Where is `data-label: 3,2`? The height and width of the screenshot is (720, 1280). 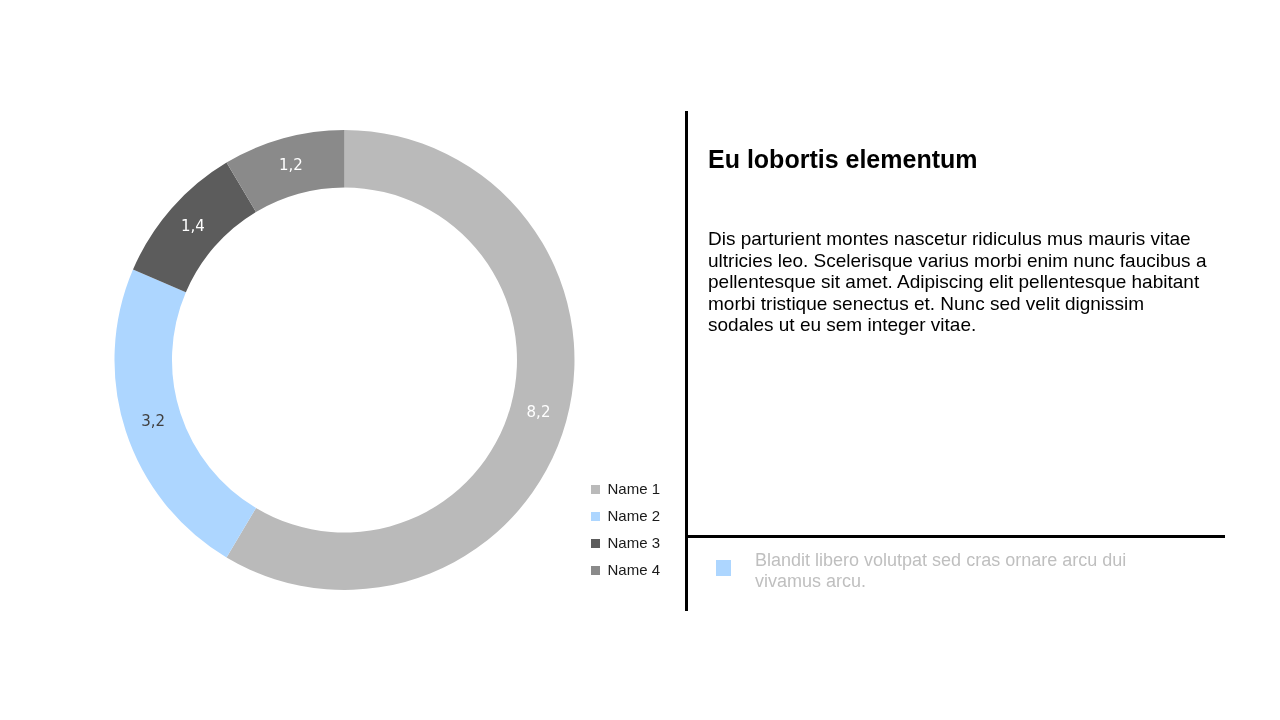 data-label: 3,2 is located at coordinates (153, 421).